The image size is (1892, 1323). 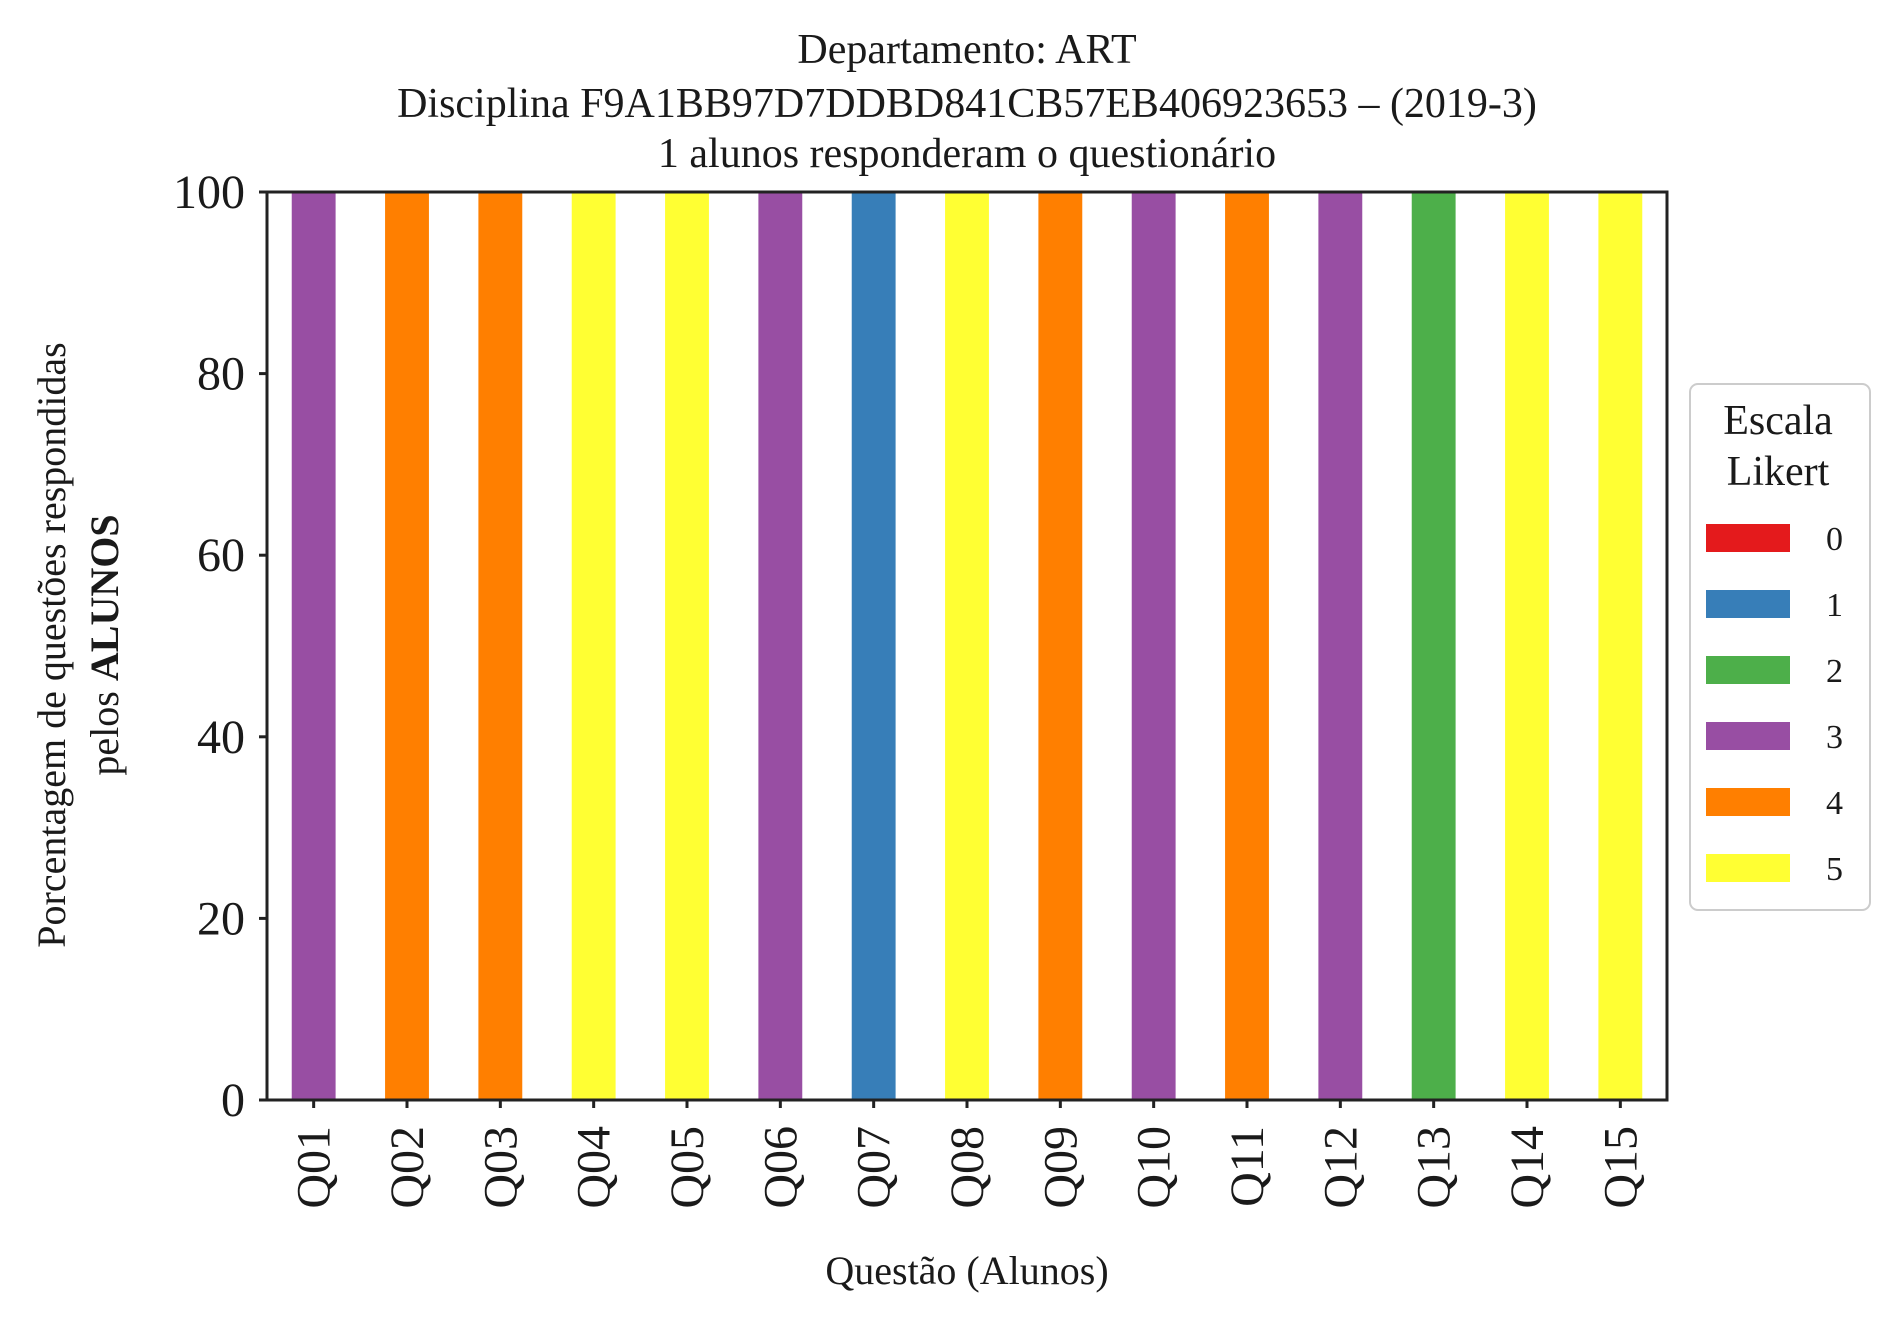 I want to click on x-tick-label: Q04, so click(x=594, y=1167).